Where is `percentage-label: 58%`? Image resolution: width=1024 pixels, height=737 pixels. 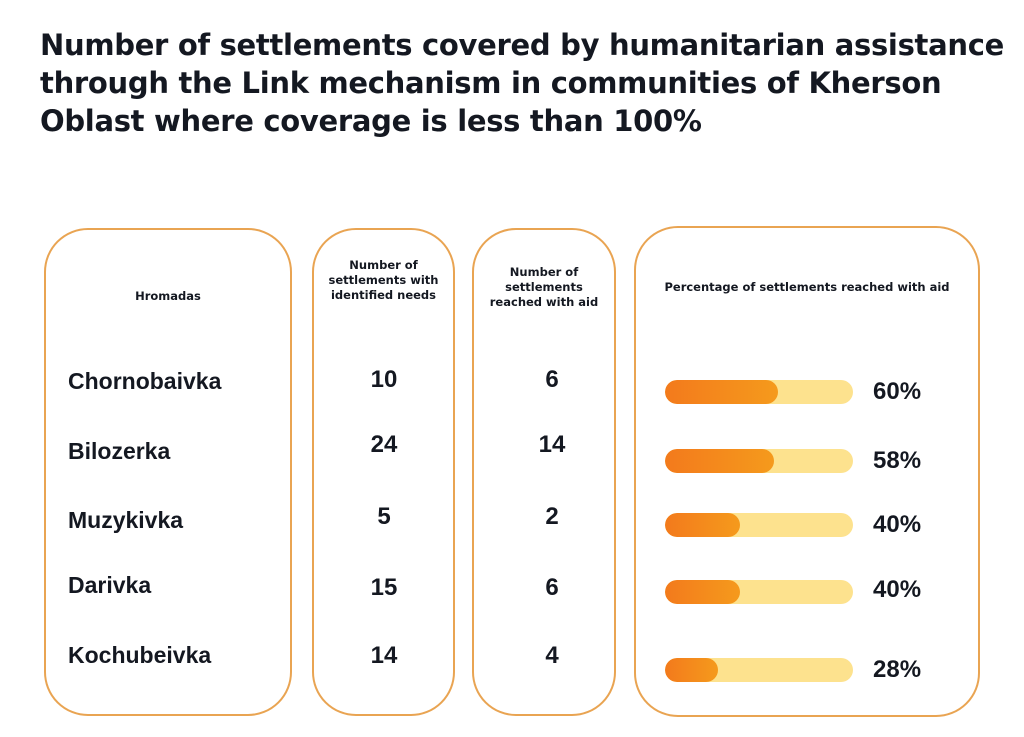 percentage-label: 58% is located at coordinates (897, 460).